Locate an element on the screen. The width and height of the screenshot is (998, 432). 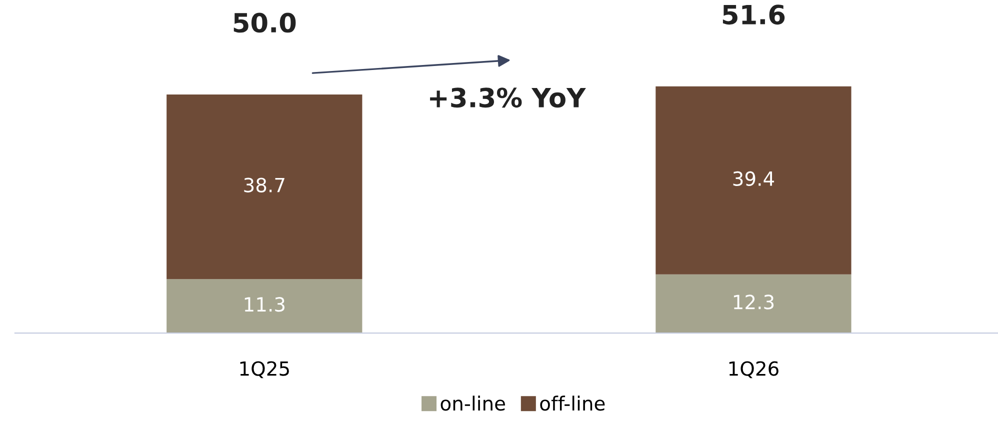
annotation: +3.3% YoY is located at coordinates (508, 98).